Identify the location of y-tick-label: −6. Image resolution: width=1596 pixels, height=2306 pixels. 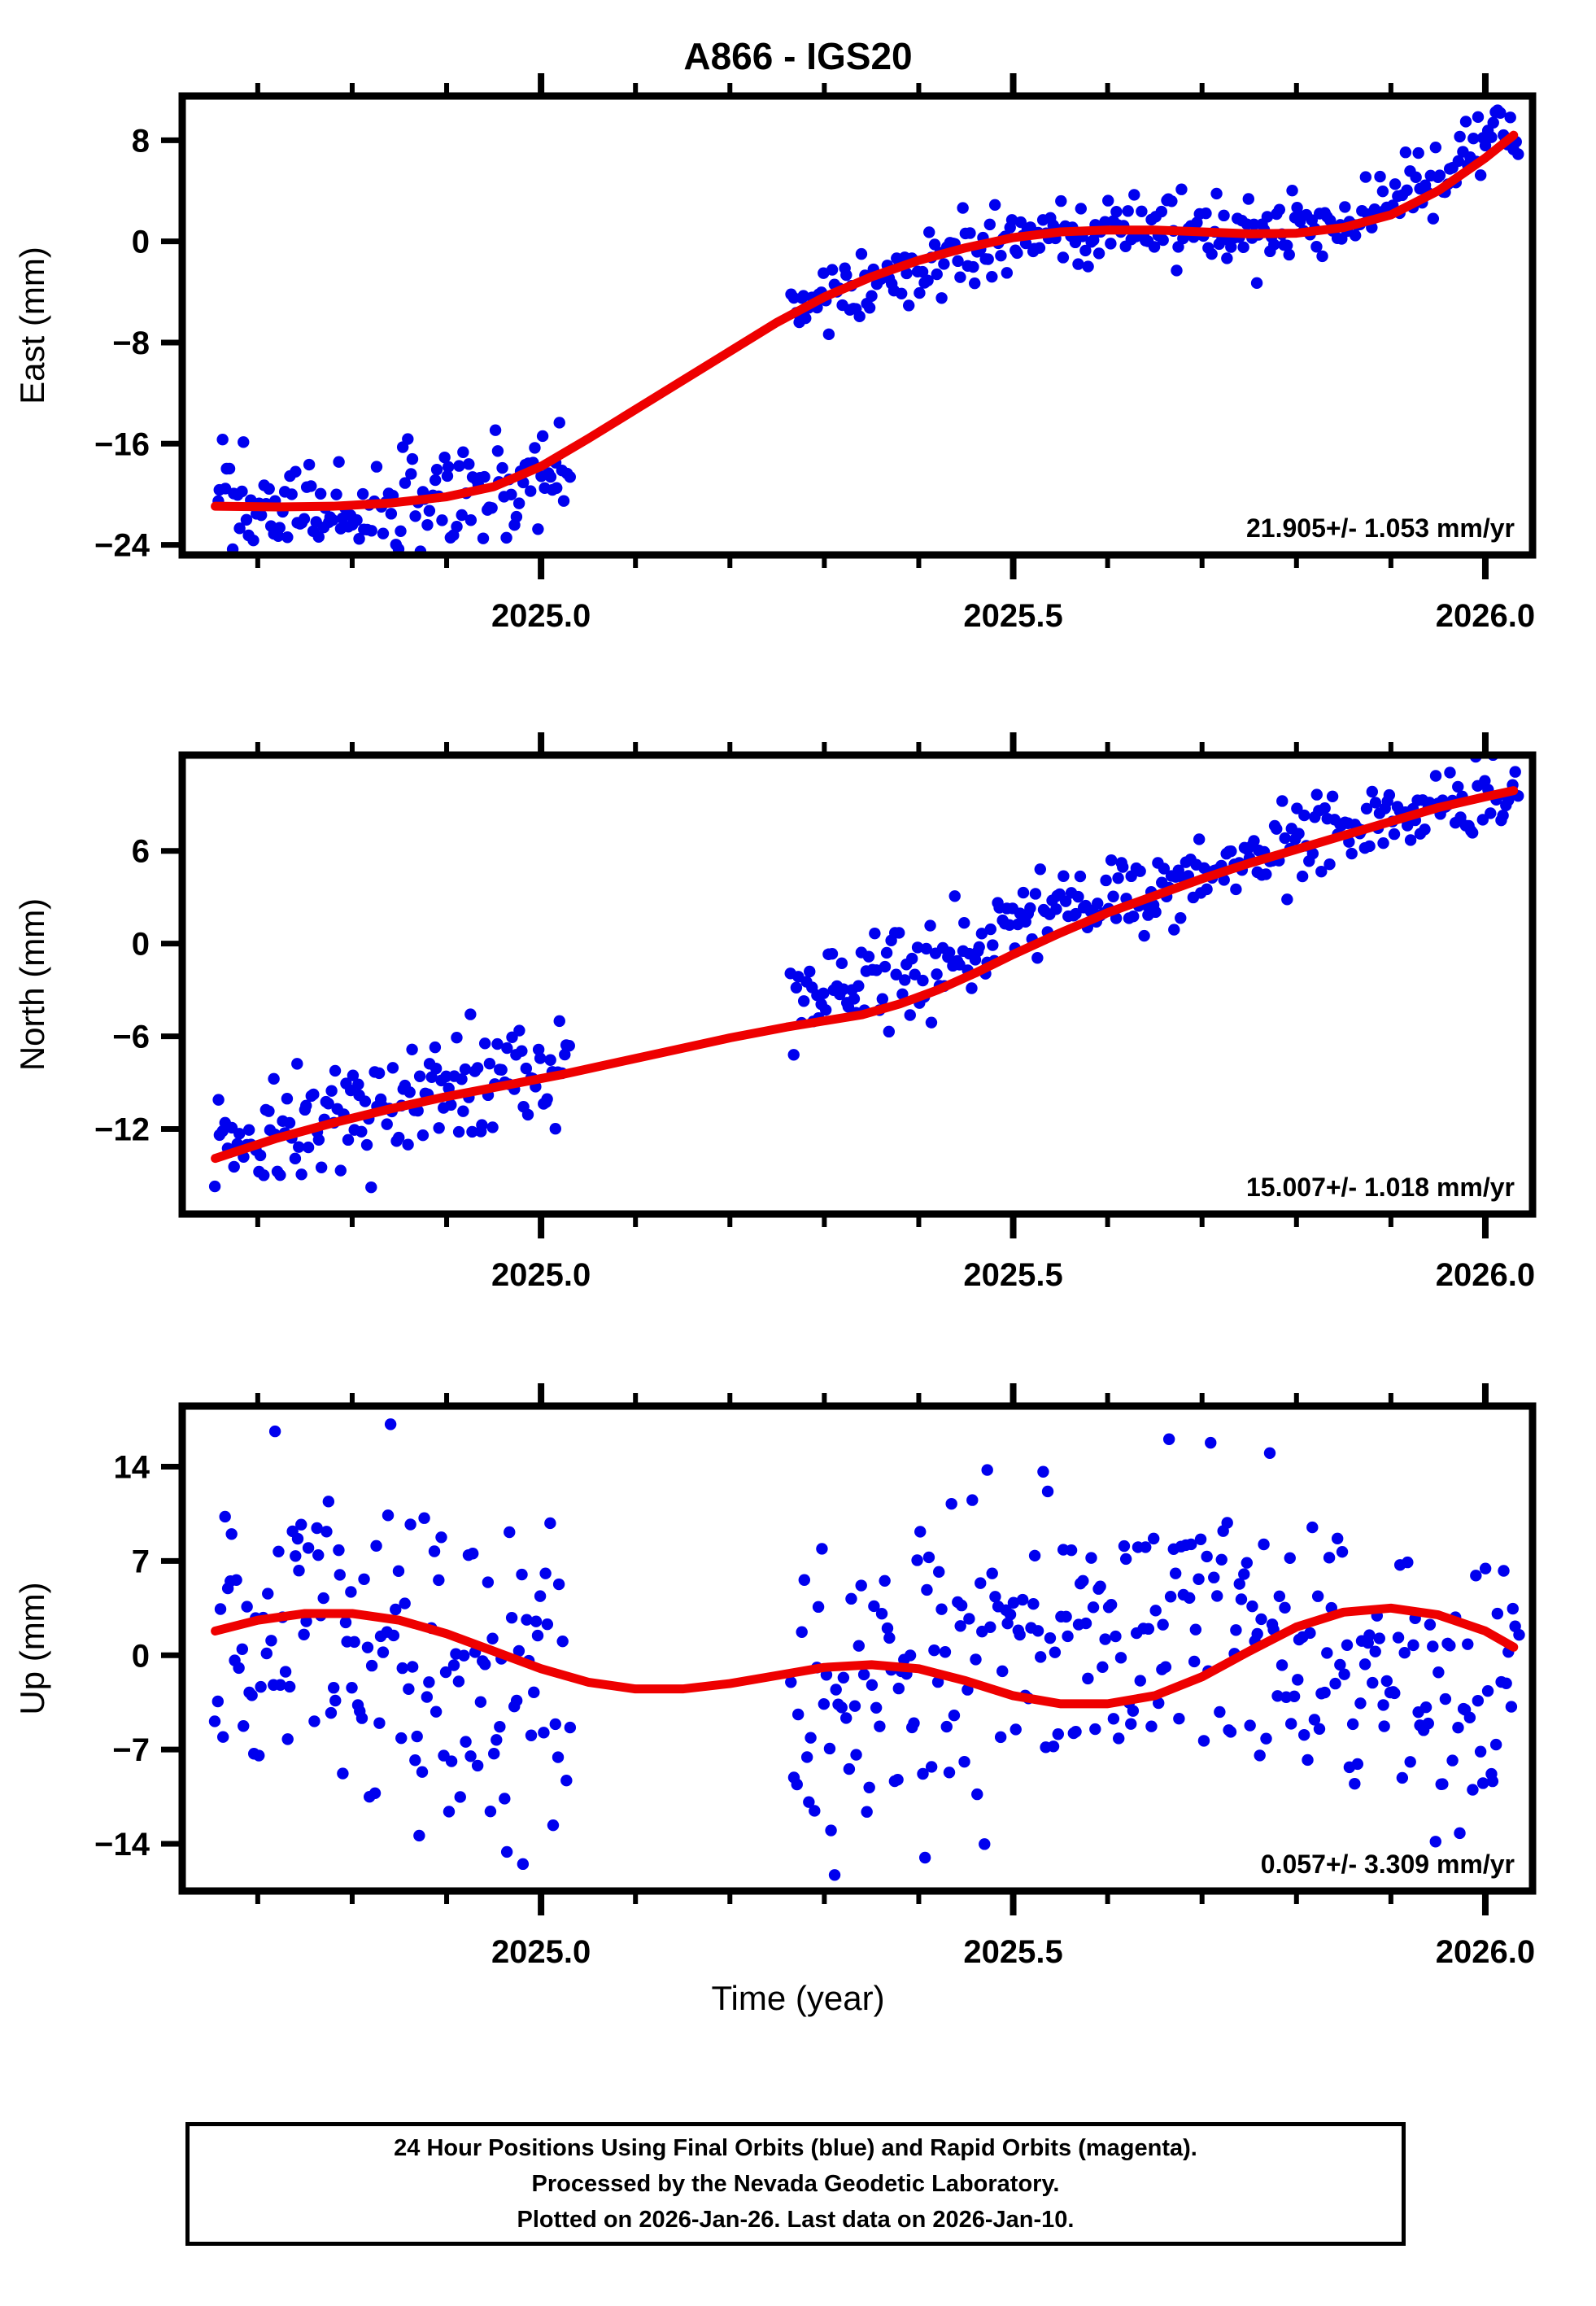
(131, 1037).